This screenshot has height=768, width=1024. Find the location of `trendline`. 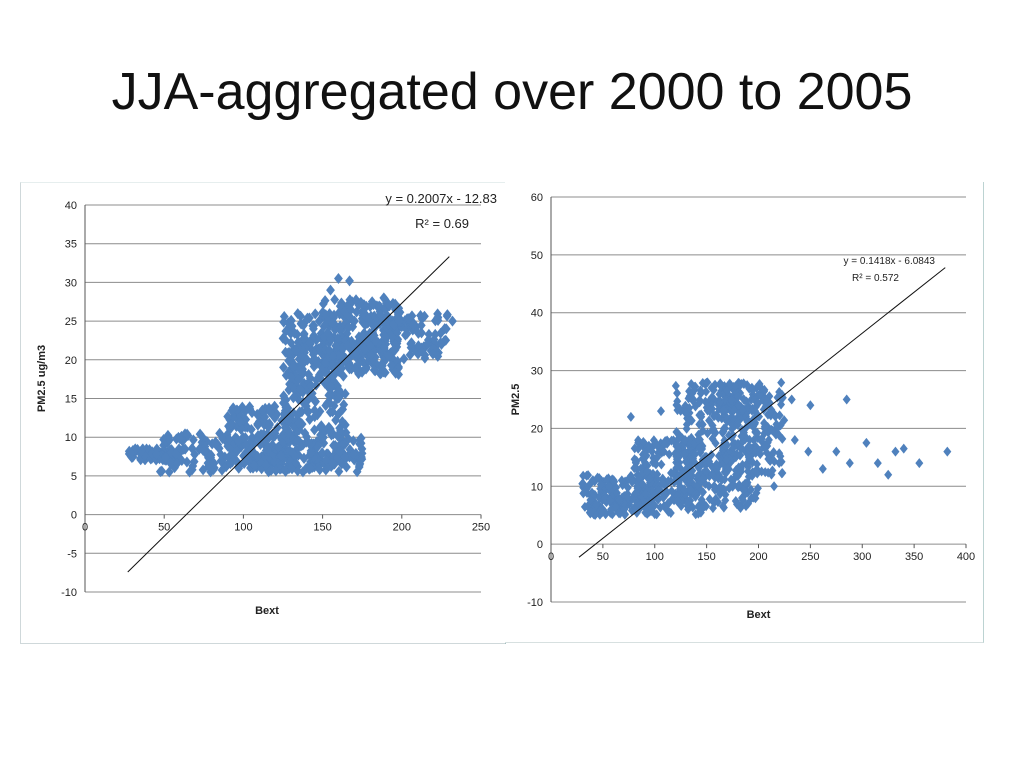

trendline is located at coordinates (762, 412).